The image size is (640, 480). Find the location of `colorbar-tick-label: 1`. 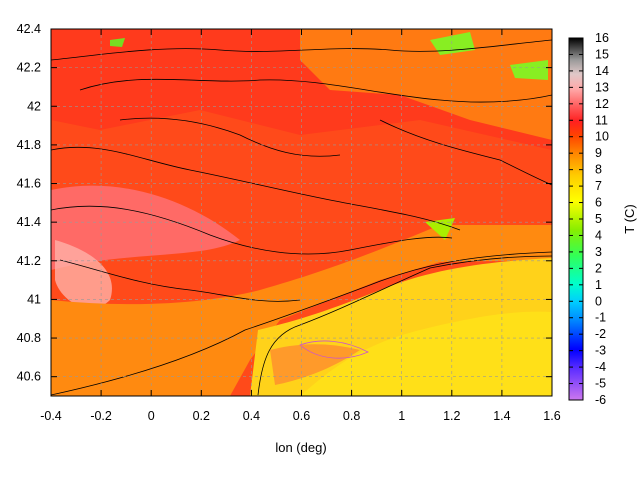

colorbar-tick-label: 1 is located at coordinates (598, 285).